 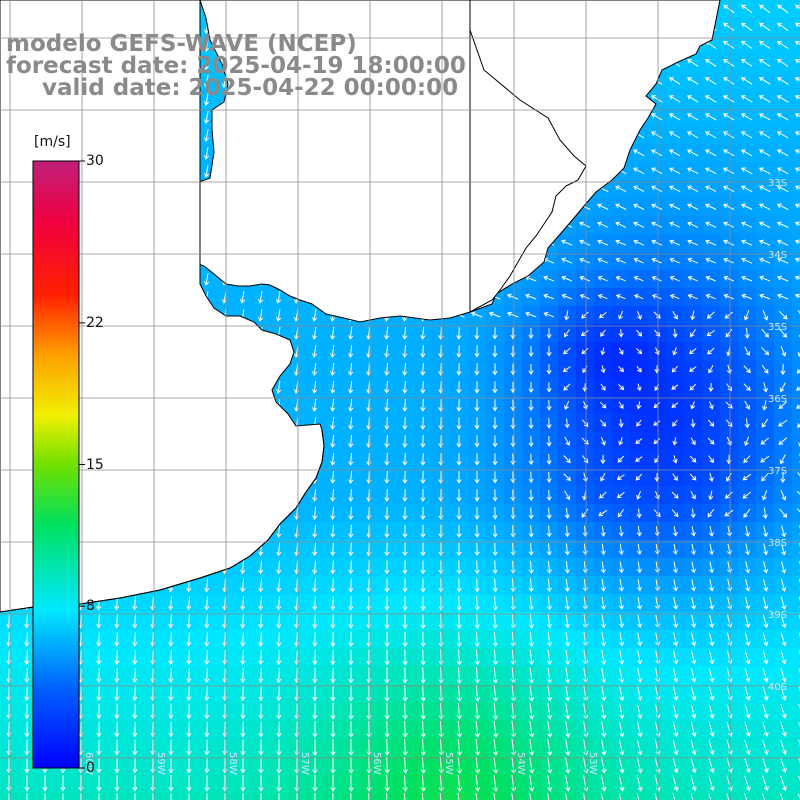 What do you see at coordinates (777, 687) in the screenshot?
I see `lat-label: 40S` at bounding box center [777, 687].